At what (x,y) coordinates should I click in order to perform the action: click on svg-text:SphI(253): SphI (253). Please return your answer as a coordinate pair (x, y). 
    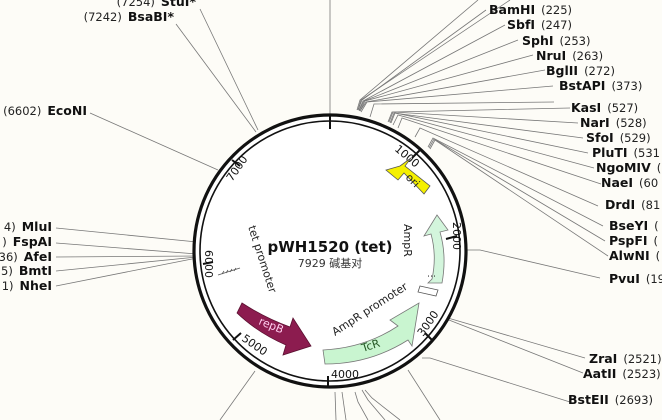
    Looking at the image, I should click on (556, 40).